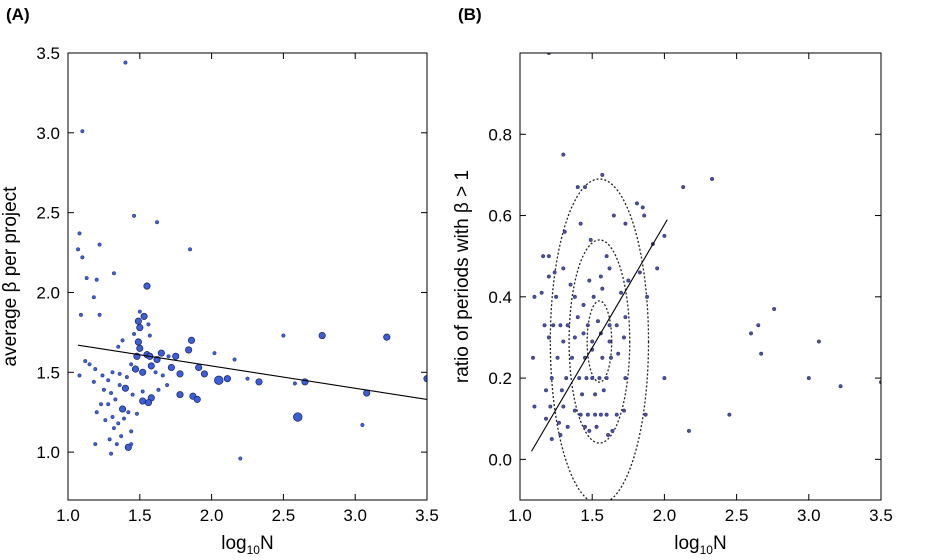 Image resolution: width=926 pixels, height=560 pixels. I want to click on fit-line-a, so click(252, 372).